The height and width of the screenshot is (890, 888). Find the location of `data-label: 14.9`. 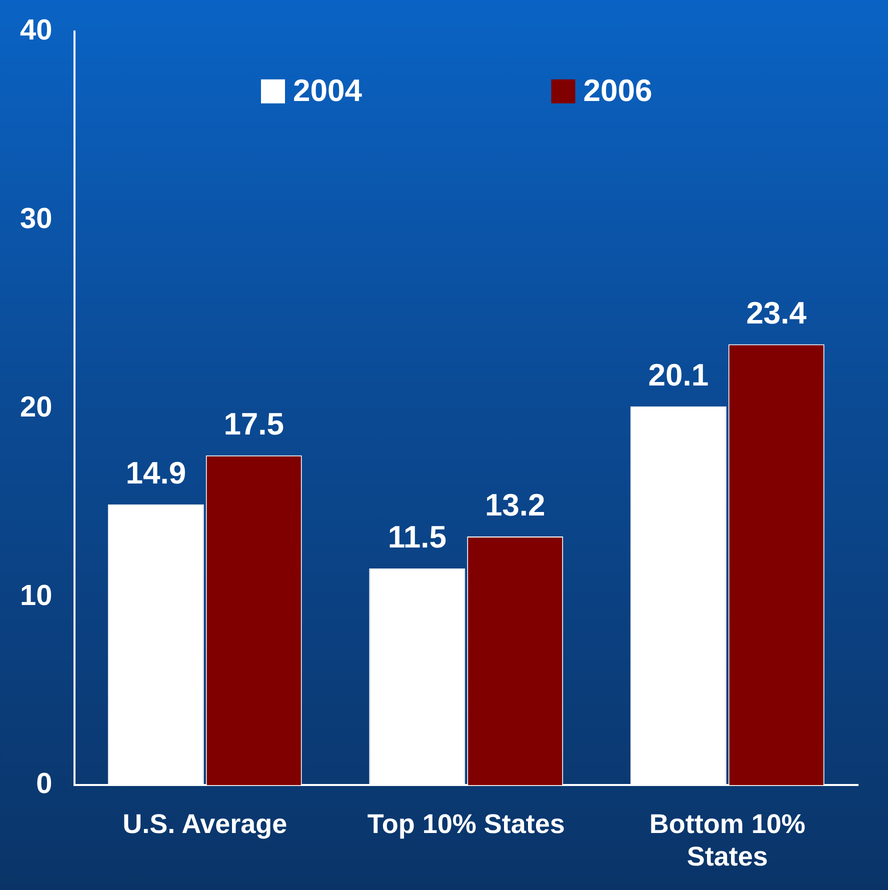

data-label: 14.9 is located at coordinates (156, 472).